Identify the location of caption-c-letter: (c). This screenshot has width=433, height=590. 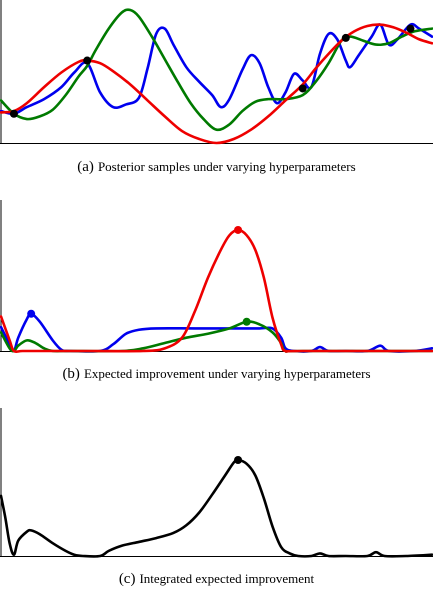
(127, 579).